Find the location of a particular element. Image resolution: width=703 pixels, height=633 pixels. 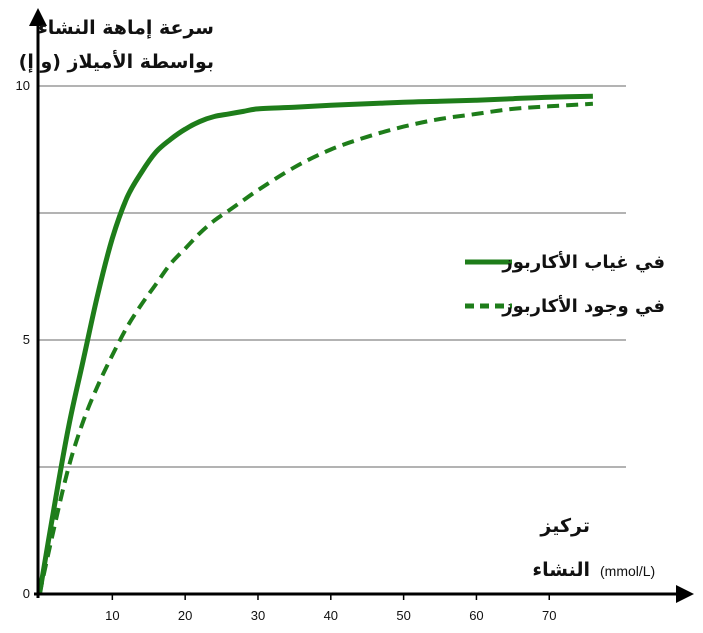

y-tick-label: 5 is located at coordinates (26, 339).